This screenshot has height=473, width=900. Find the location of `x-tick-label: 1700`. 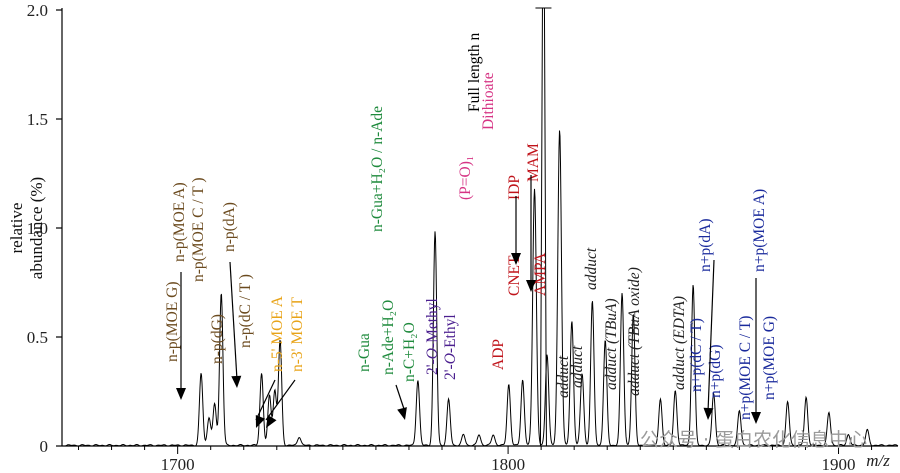

x-tick-label: 1700 is located at coordinates (178, 464).